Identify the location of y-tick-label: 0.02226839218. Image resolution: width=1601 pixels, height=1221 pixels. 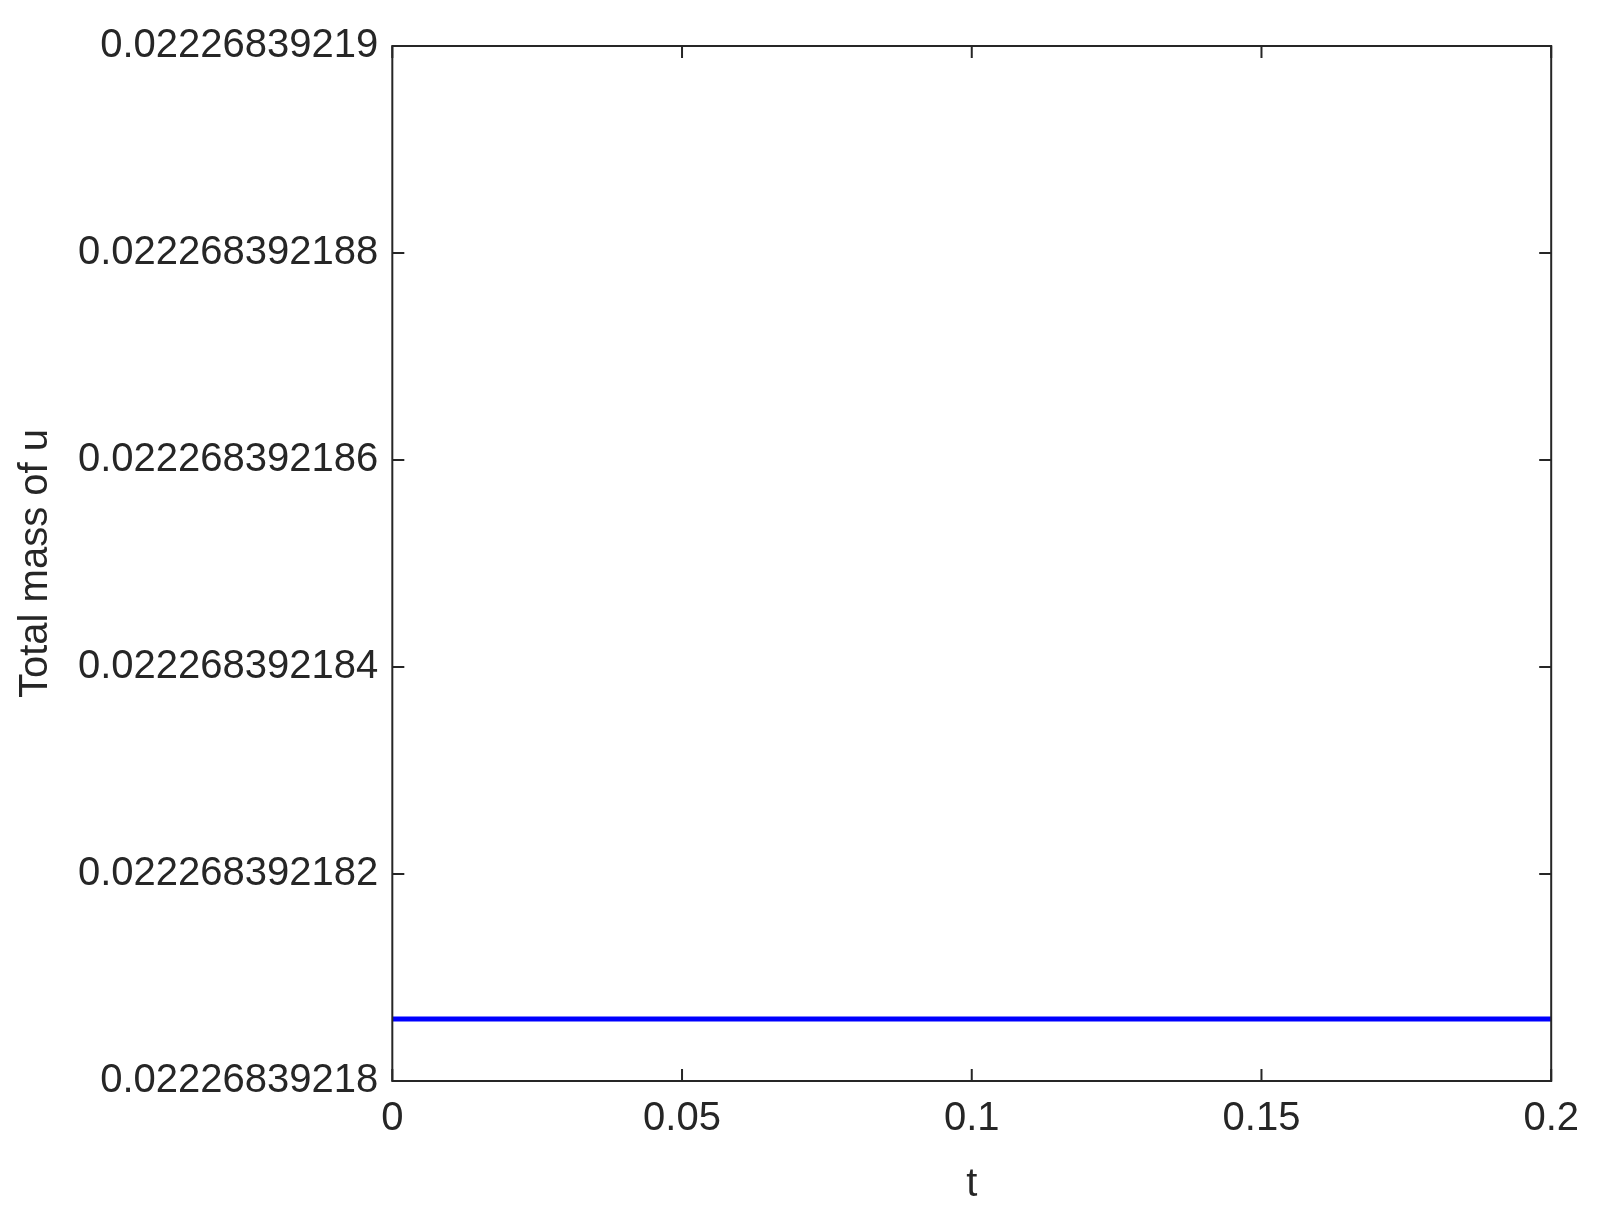
(239, 1078).